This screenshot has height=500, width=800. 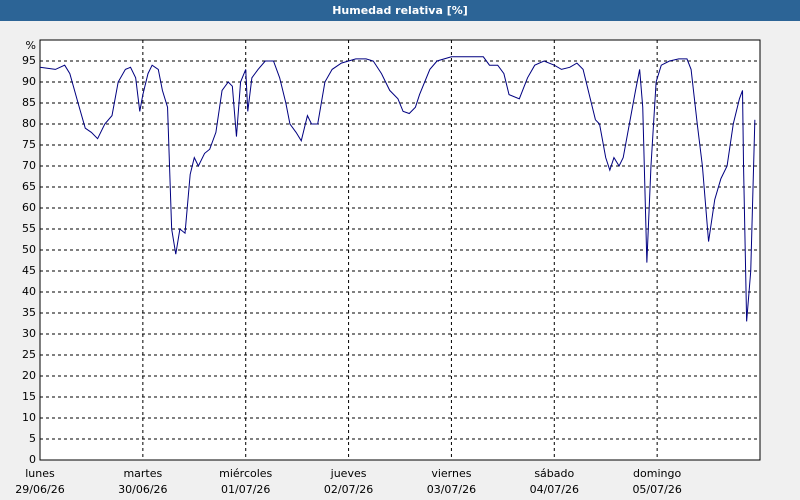 I want to click on chart-title: Humedad relativa [%], so click(x=400, y=10).